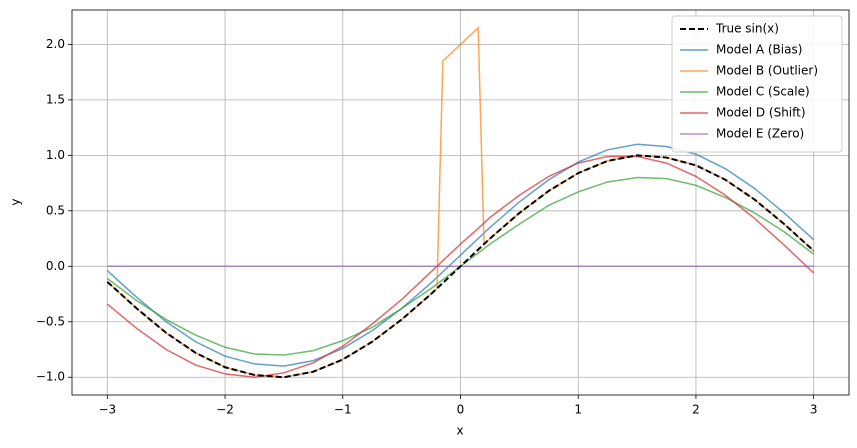 This screenshot has height=448, width=857. Describe the element at coordinates (50, 377) in the screenshot. I see `y-tick-label: −1.0` at that location.